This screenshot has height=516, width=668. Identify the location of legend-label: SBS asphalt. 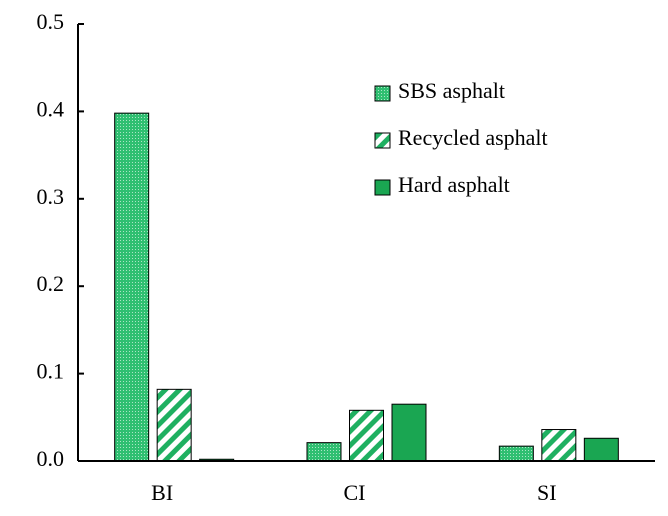
(451, 90).